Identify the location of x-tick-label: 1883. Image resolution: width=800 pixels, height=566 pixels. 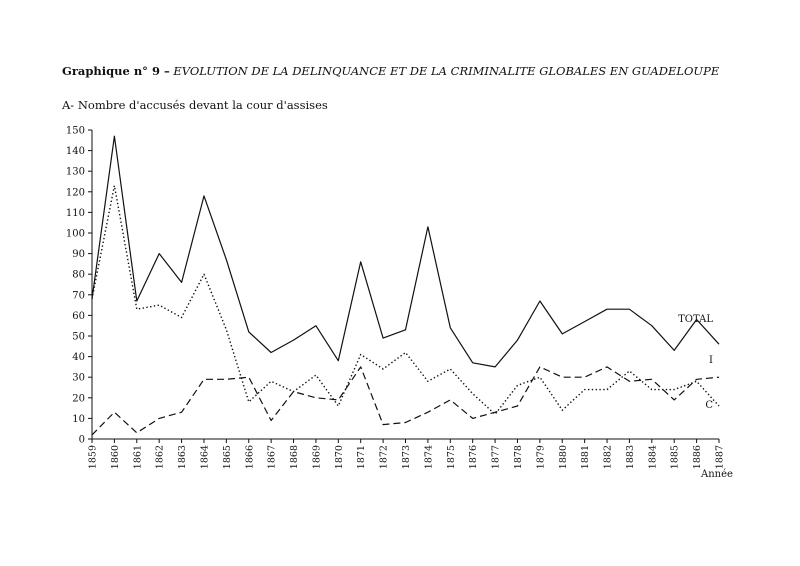
(630, 457).